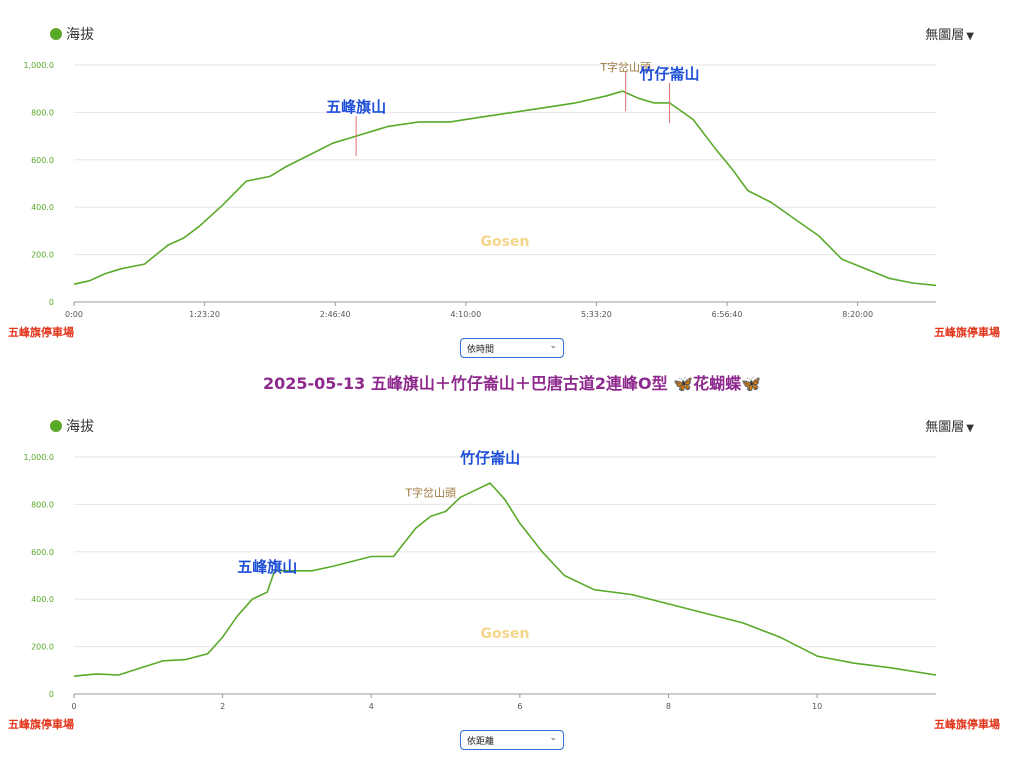 The width and height of the screenshot is (1024, 784). I want to click on x-tick-label: 10, so click(817, 706).